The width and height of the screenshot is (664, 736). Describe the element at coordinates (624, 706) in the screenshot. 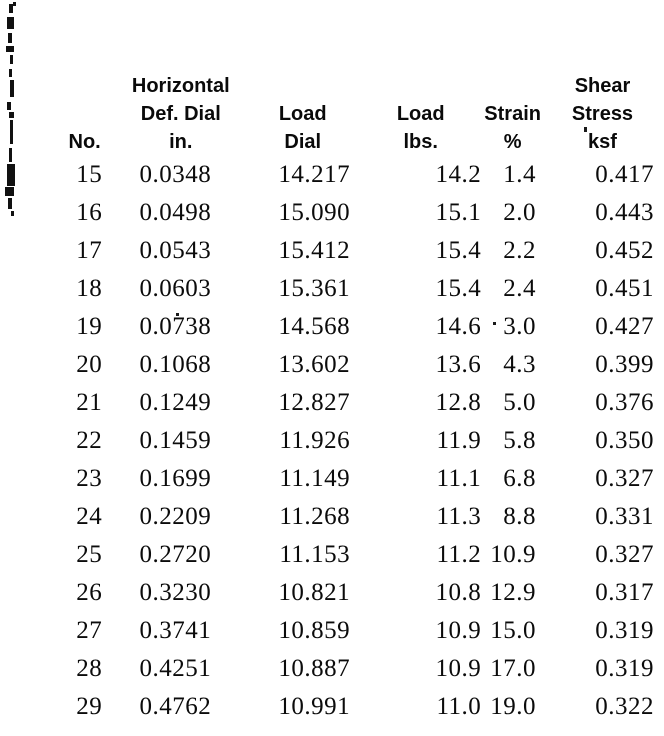

I see `cell-shear-stress: 0.322` at that location.